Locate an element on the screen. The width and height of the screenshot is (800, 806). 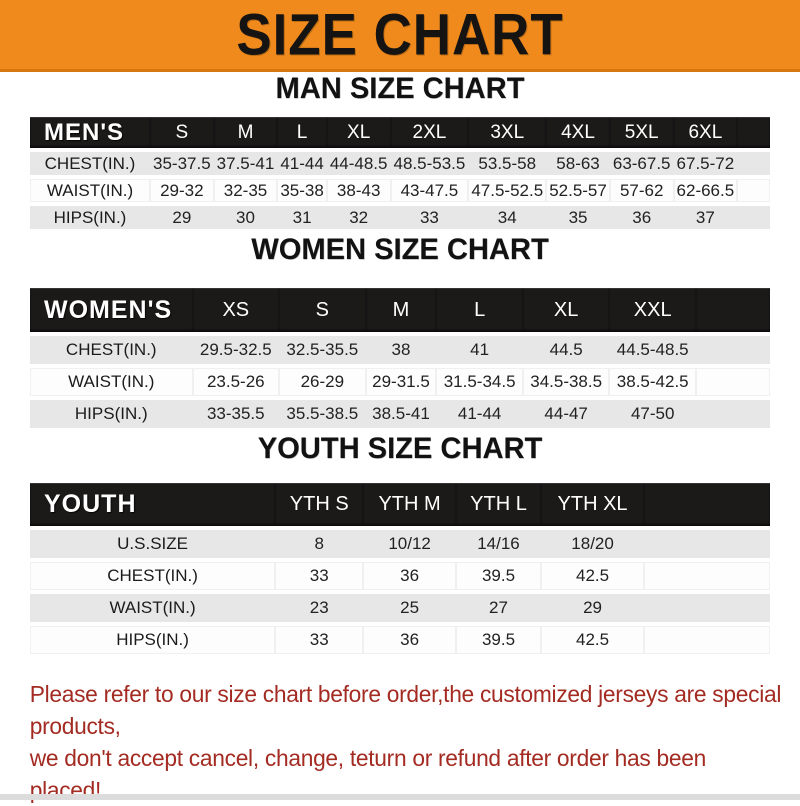
table-row: HIPS(IN.) 29 30 31 32 33 34 35 36 37 is located at coordinates (400, 217).